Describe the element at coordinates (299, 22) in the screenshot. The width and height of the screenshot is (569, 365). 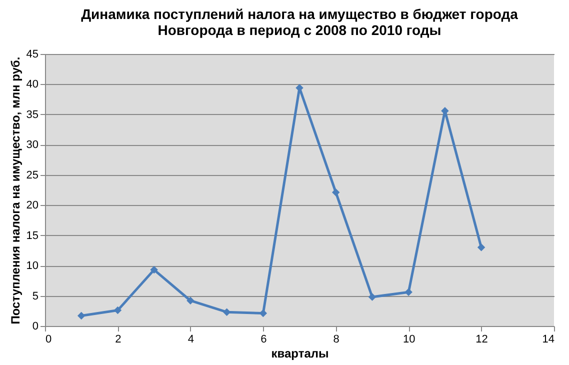
I see `chart-title: Динамика поступлений налога на имущество в бюджет города Новгорода в период с 2008 по 2010 годы` at that location.